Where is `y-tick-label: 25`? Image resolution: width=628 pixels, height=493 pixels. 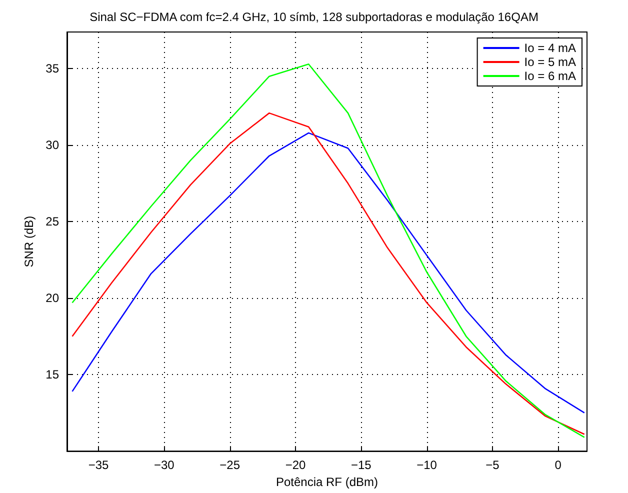
y-tick-label: 25 is located at coordinates (53, 221).